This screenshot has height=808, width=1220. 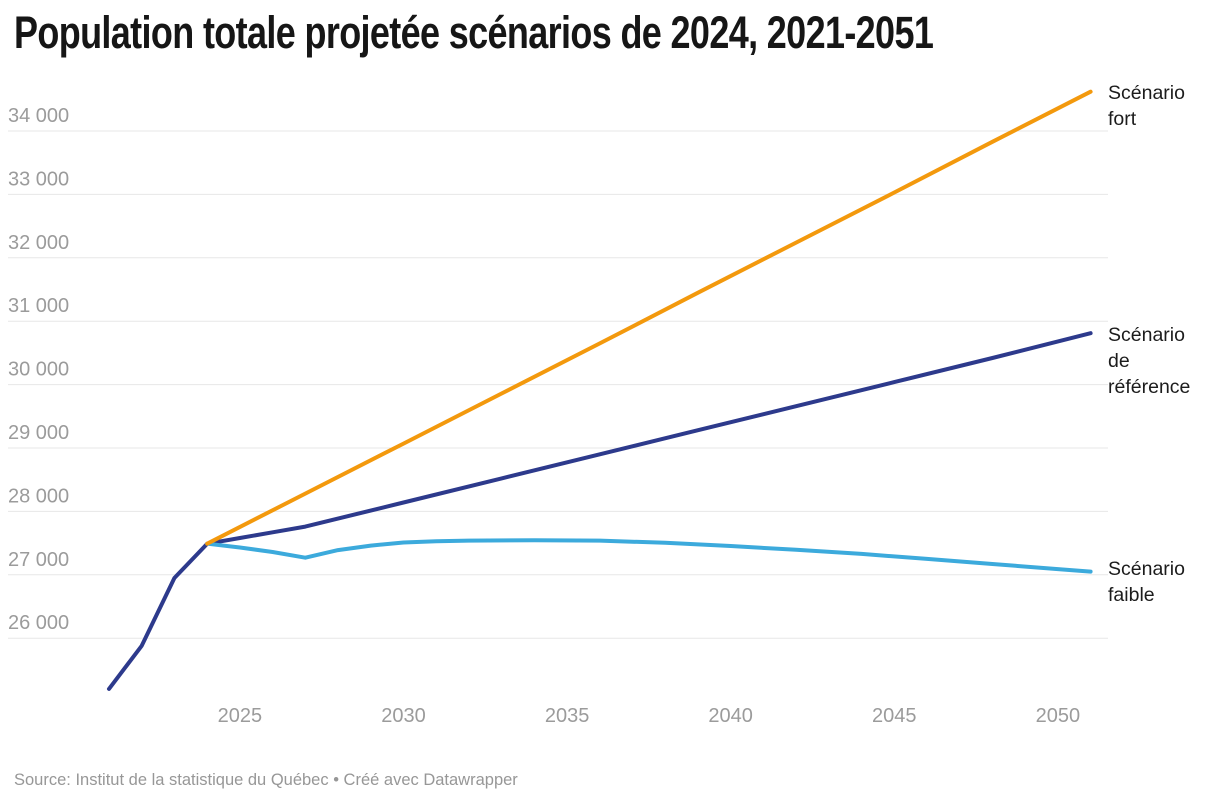 What do you see at coordinates (38, 306) in the screenshot?
I see `y-axis-tick-label: 31 000` at bounding box center [38, 306].